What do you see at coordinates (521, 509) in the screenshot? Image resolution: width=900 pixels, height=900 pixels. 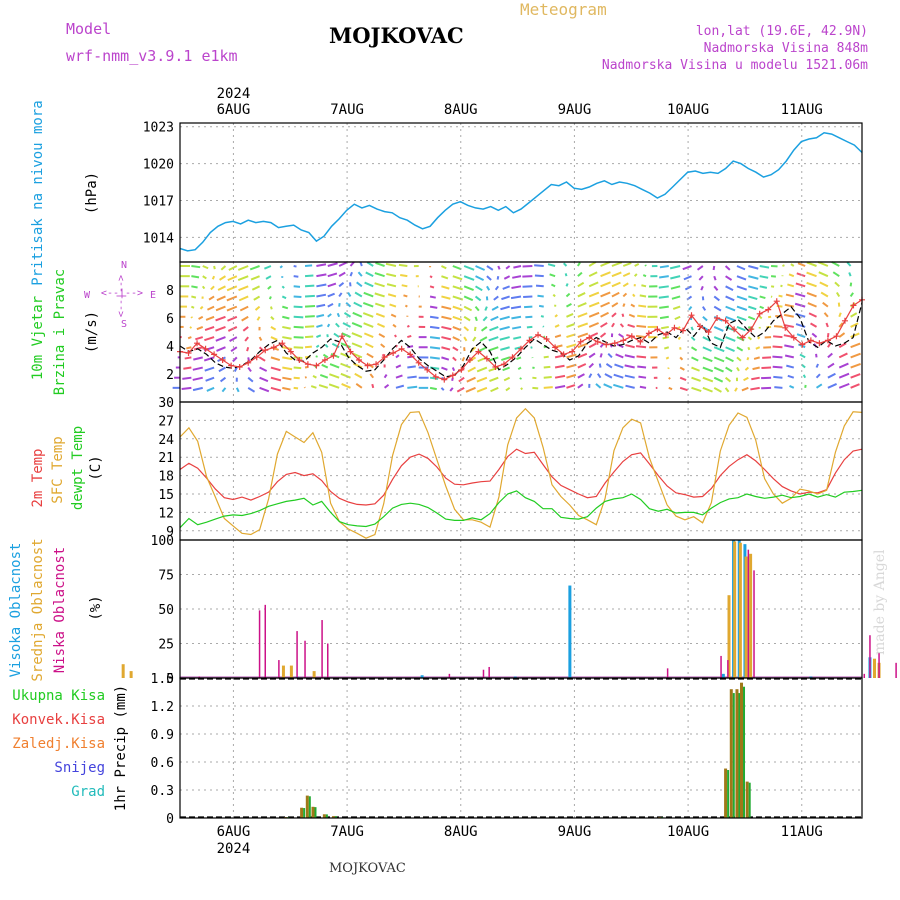 I see `temp-dewpt-line` at bounding box center [521, 509].